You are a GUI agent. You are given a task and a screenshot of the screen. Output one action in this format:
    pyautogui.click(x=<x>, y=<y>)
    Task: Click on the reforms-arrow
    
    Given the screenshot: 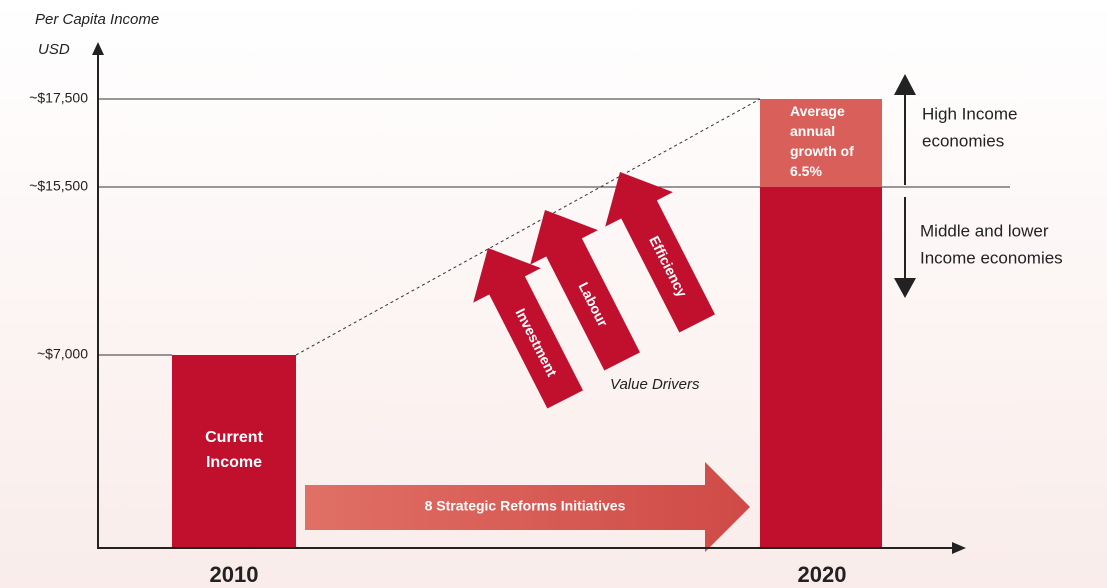 What is the action you would take?
    pyautogui.click(x=527, y=507)
    